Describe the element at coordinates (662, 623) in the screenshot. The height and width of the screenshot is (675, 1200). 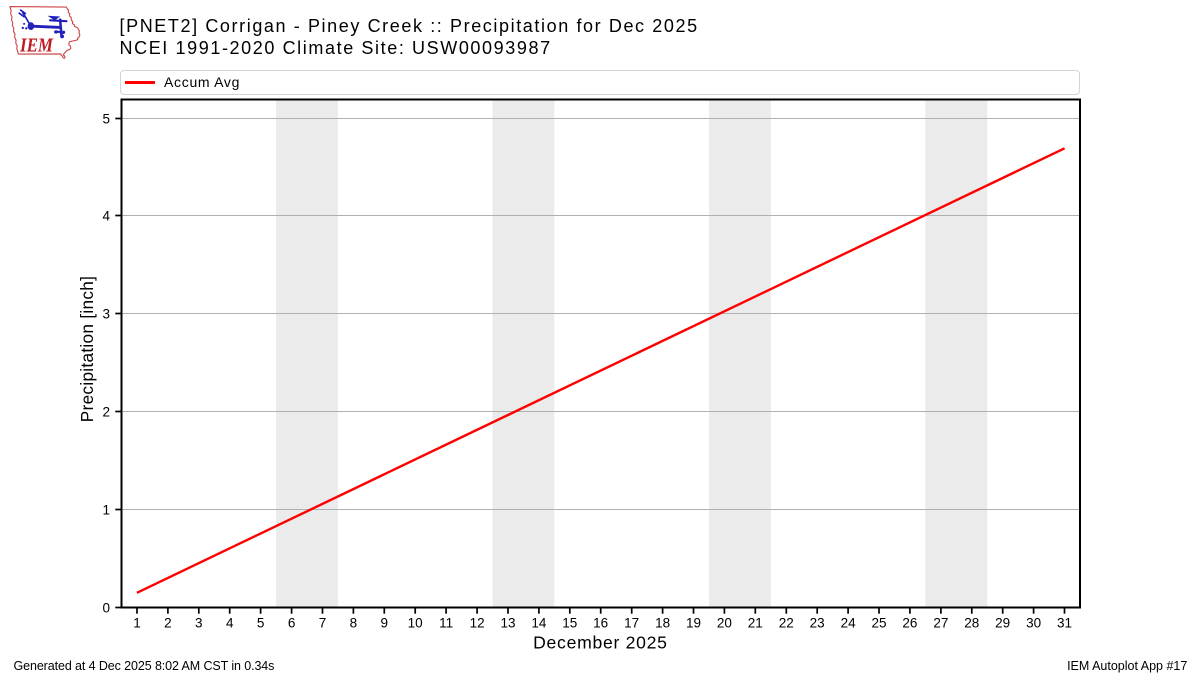
I see `svg-text: 18` at that location.